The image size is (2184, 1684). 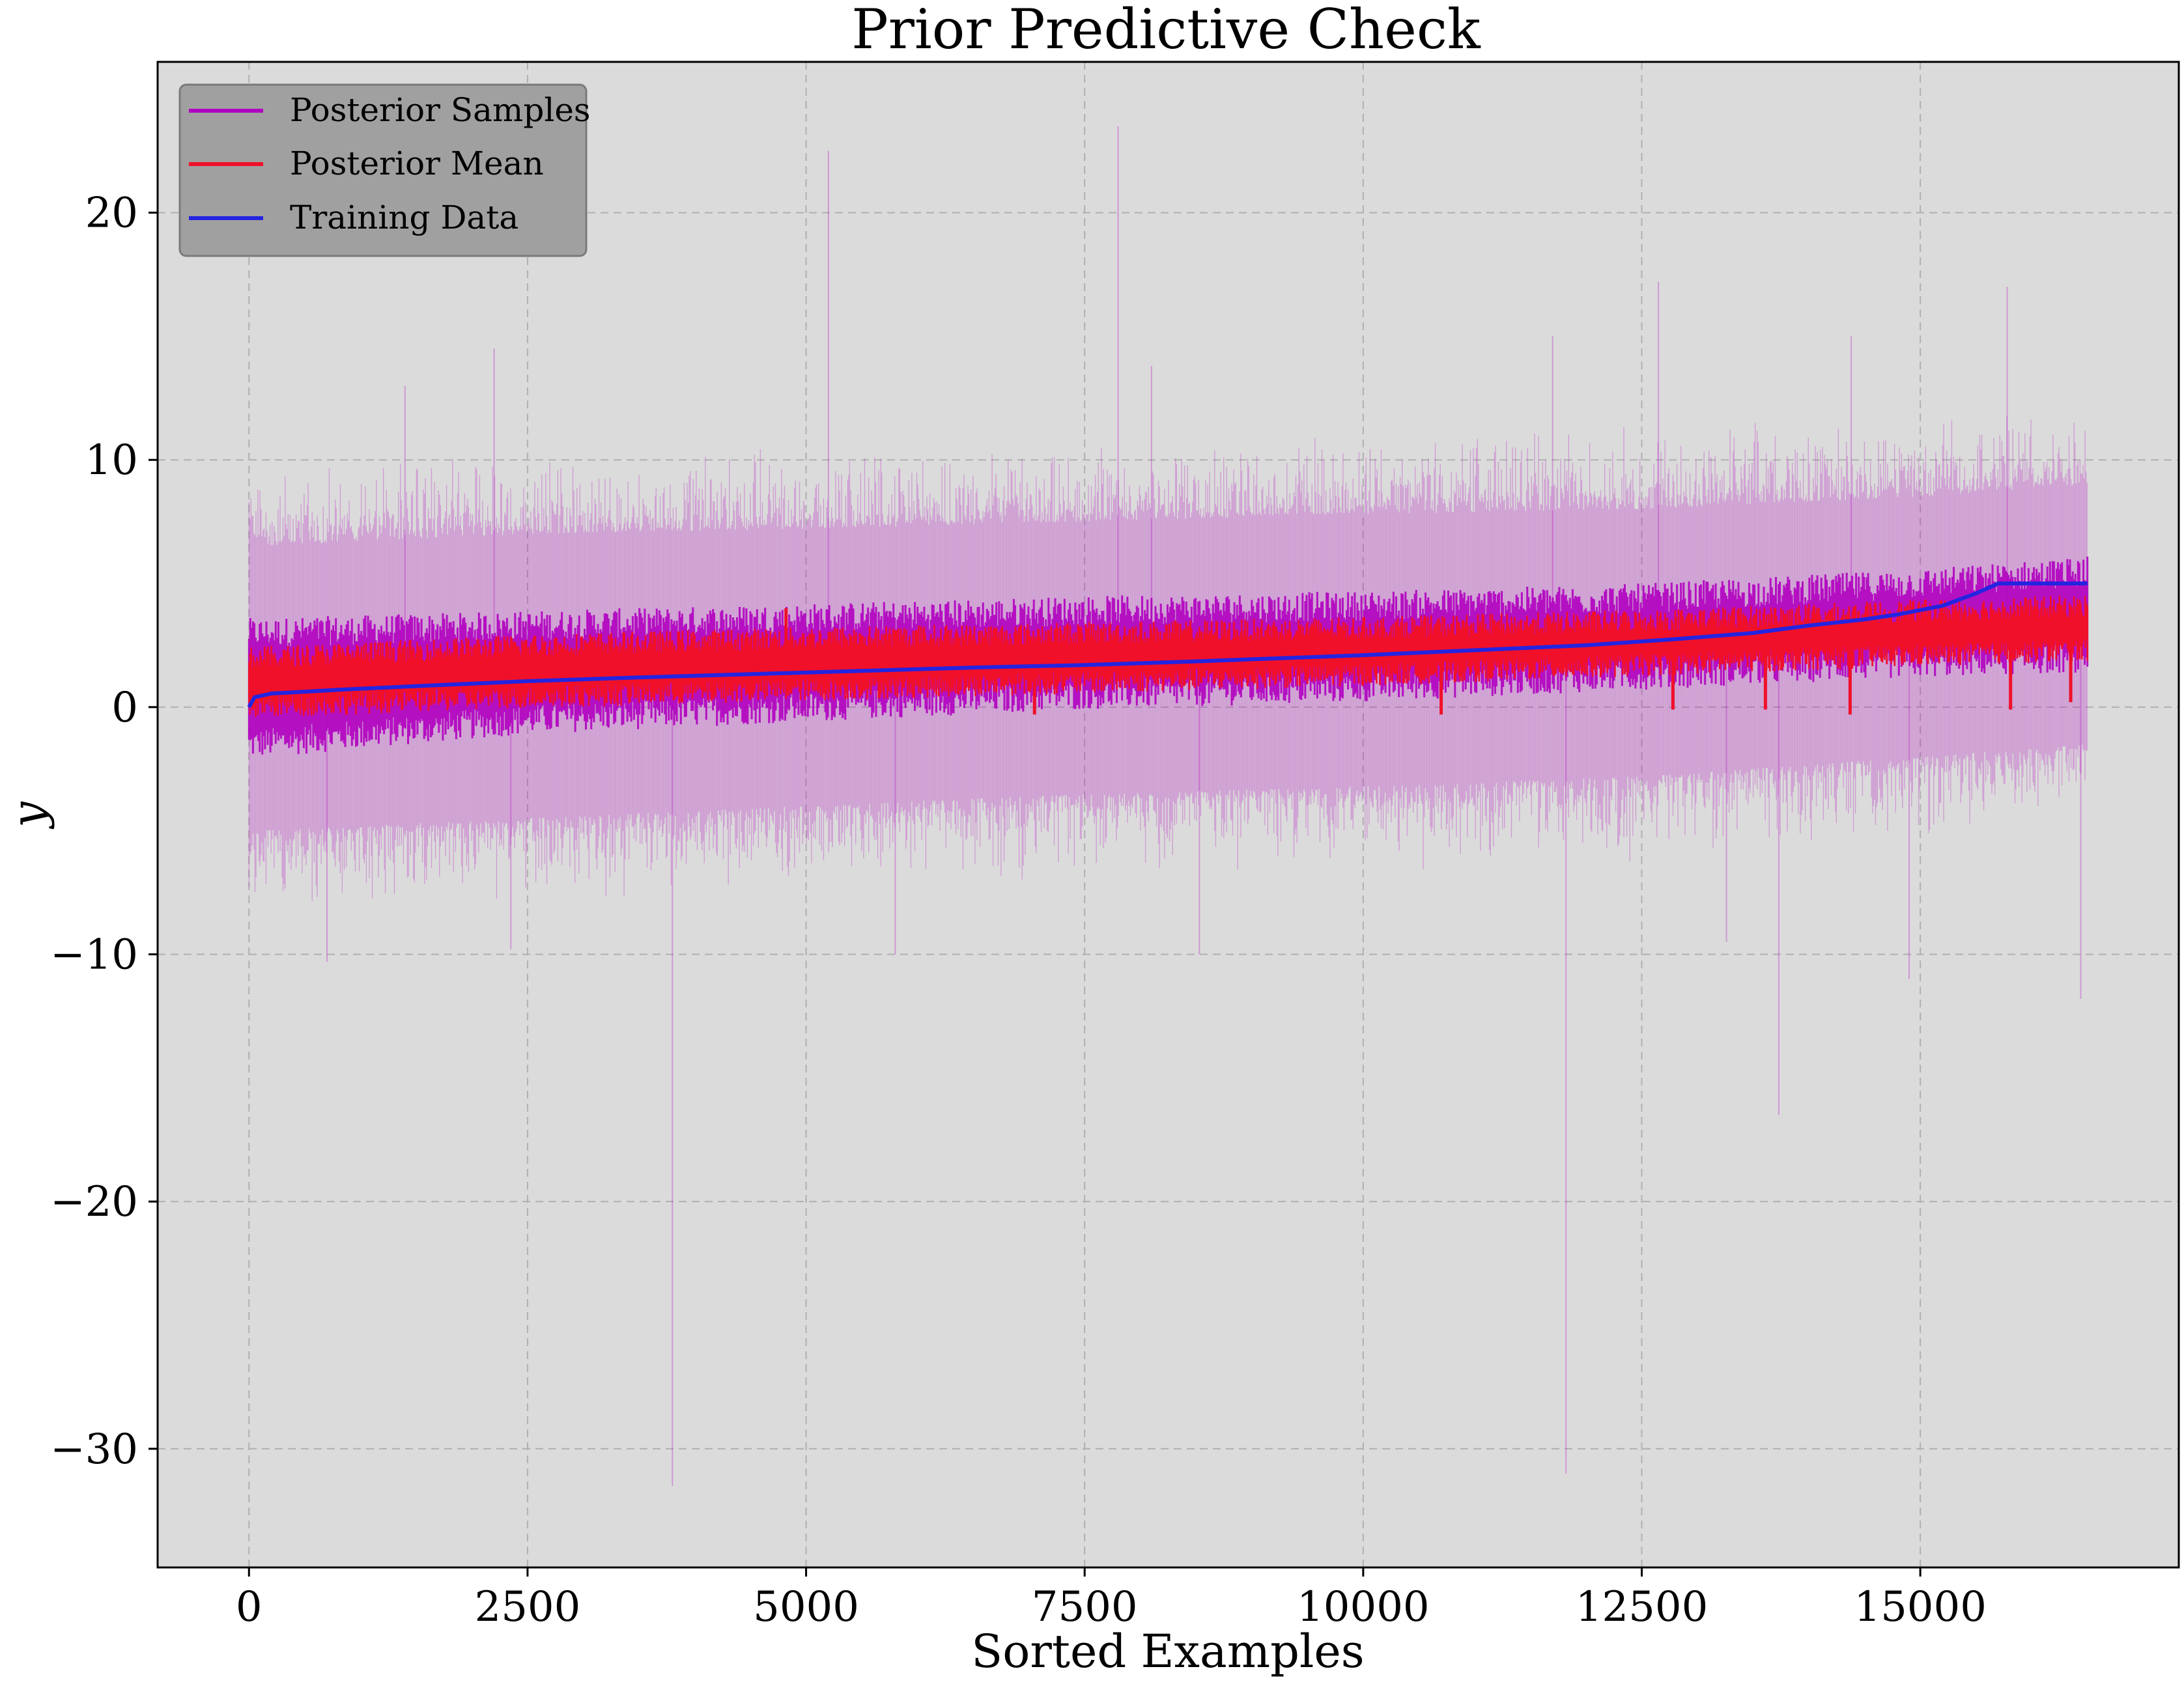 What do you see at coordinates (1168, 645) in the screenshot?
I see `training-data-line` at bounding box center [1168, 645].